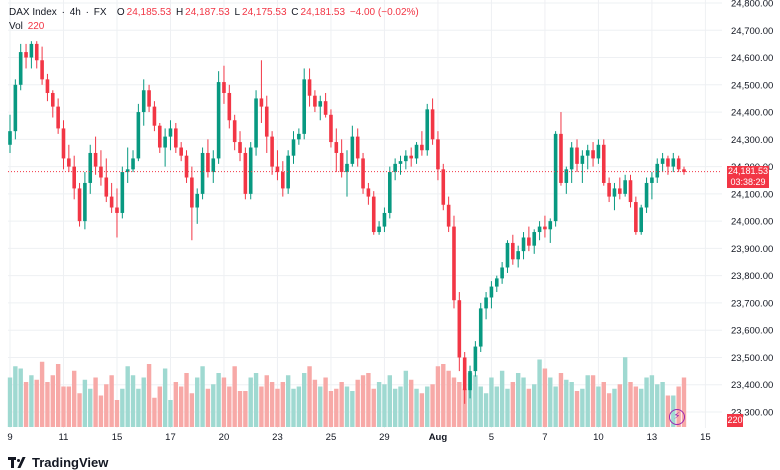  I want to click on legend-interval: 4h, so click(75, 12).